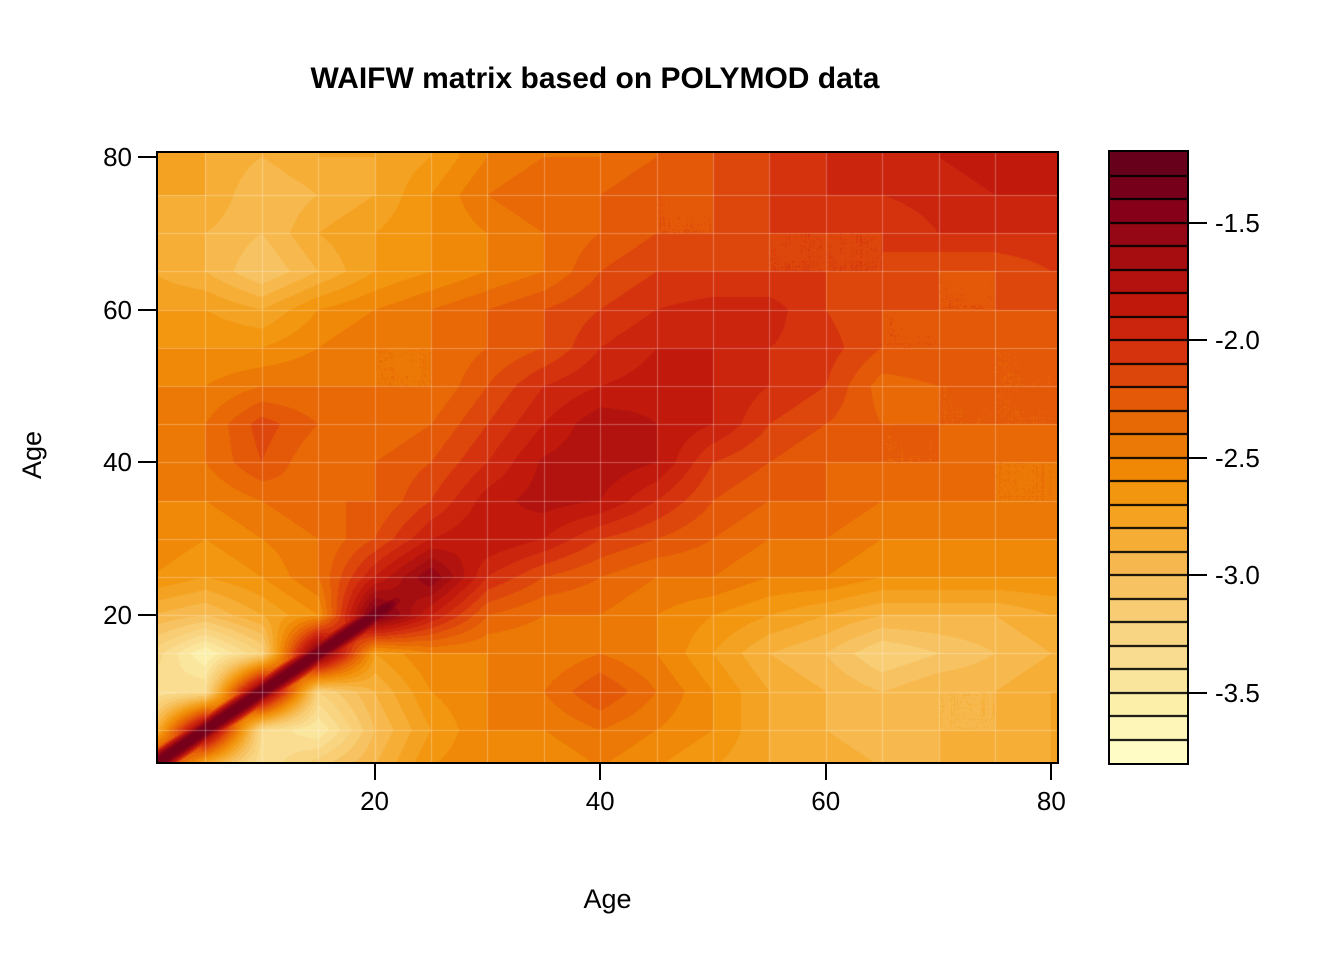 Image resolution: width=1344 pixels, height=960 pixels. Describe the element at coordinates (1237, 340) in the screenshot. I see `legend-tick-label: -2.0` at that location.